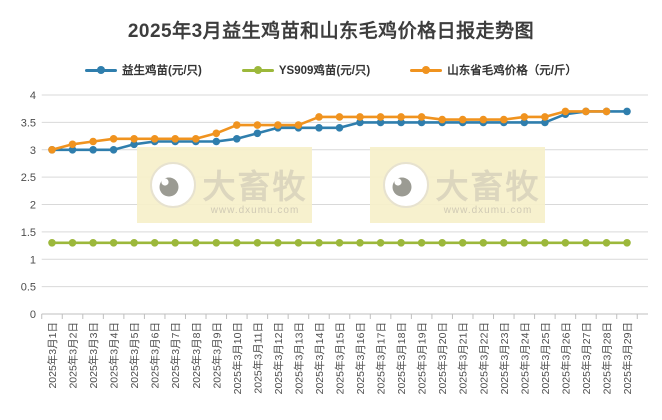 The image size is (662, 420). I want to click on x-axis-tick-label: 2025年3月26日, so click(565, 358).